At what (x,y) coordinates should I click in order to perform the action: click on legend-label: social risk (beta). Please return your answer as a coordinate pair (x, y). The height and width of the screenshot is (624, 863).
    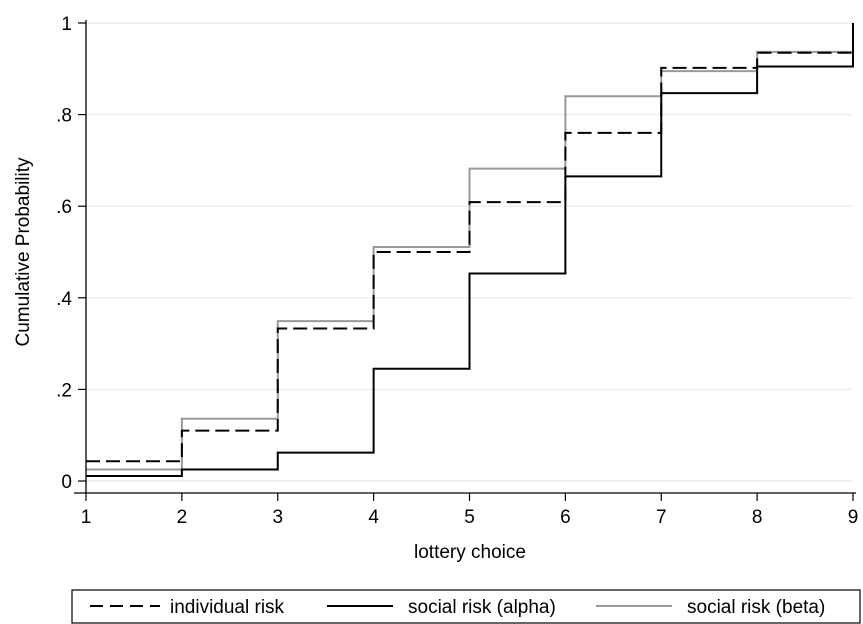
    Looking at the image, I should click on (756, 607).